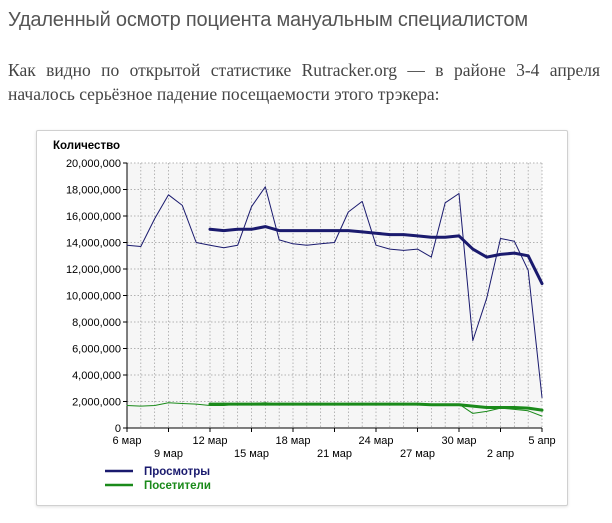 The height and width of the screenshot is (523, 612). Describe the element at coordinates (417, 454) in the screenshot. I see `x-tick-label: 27 мар` at that location.